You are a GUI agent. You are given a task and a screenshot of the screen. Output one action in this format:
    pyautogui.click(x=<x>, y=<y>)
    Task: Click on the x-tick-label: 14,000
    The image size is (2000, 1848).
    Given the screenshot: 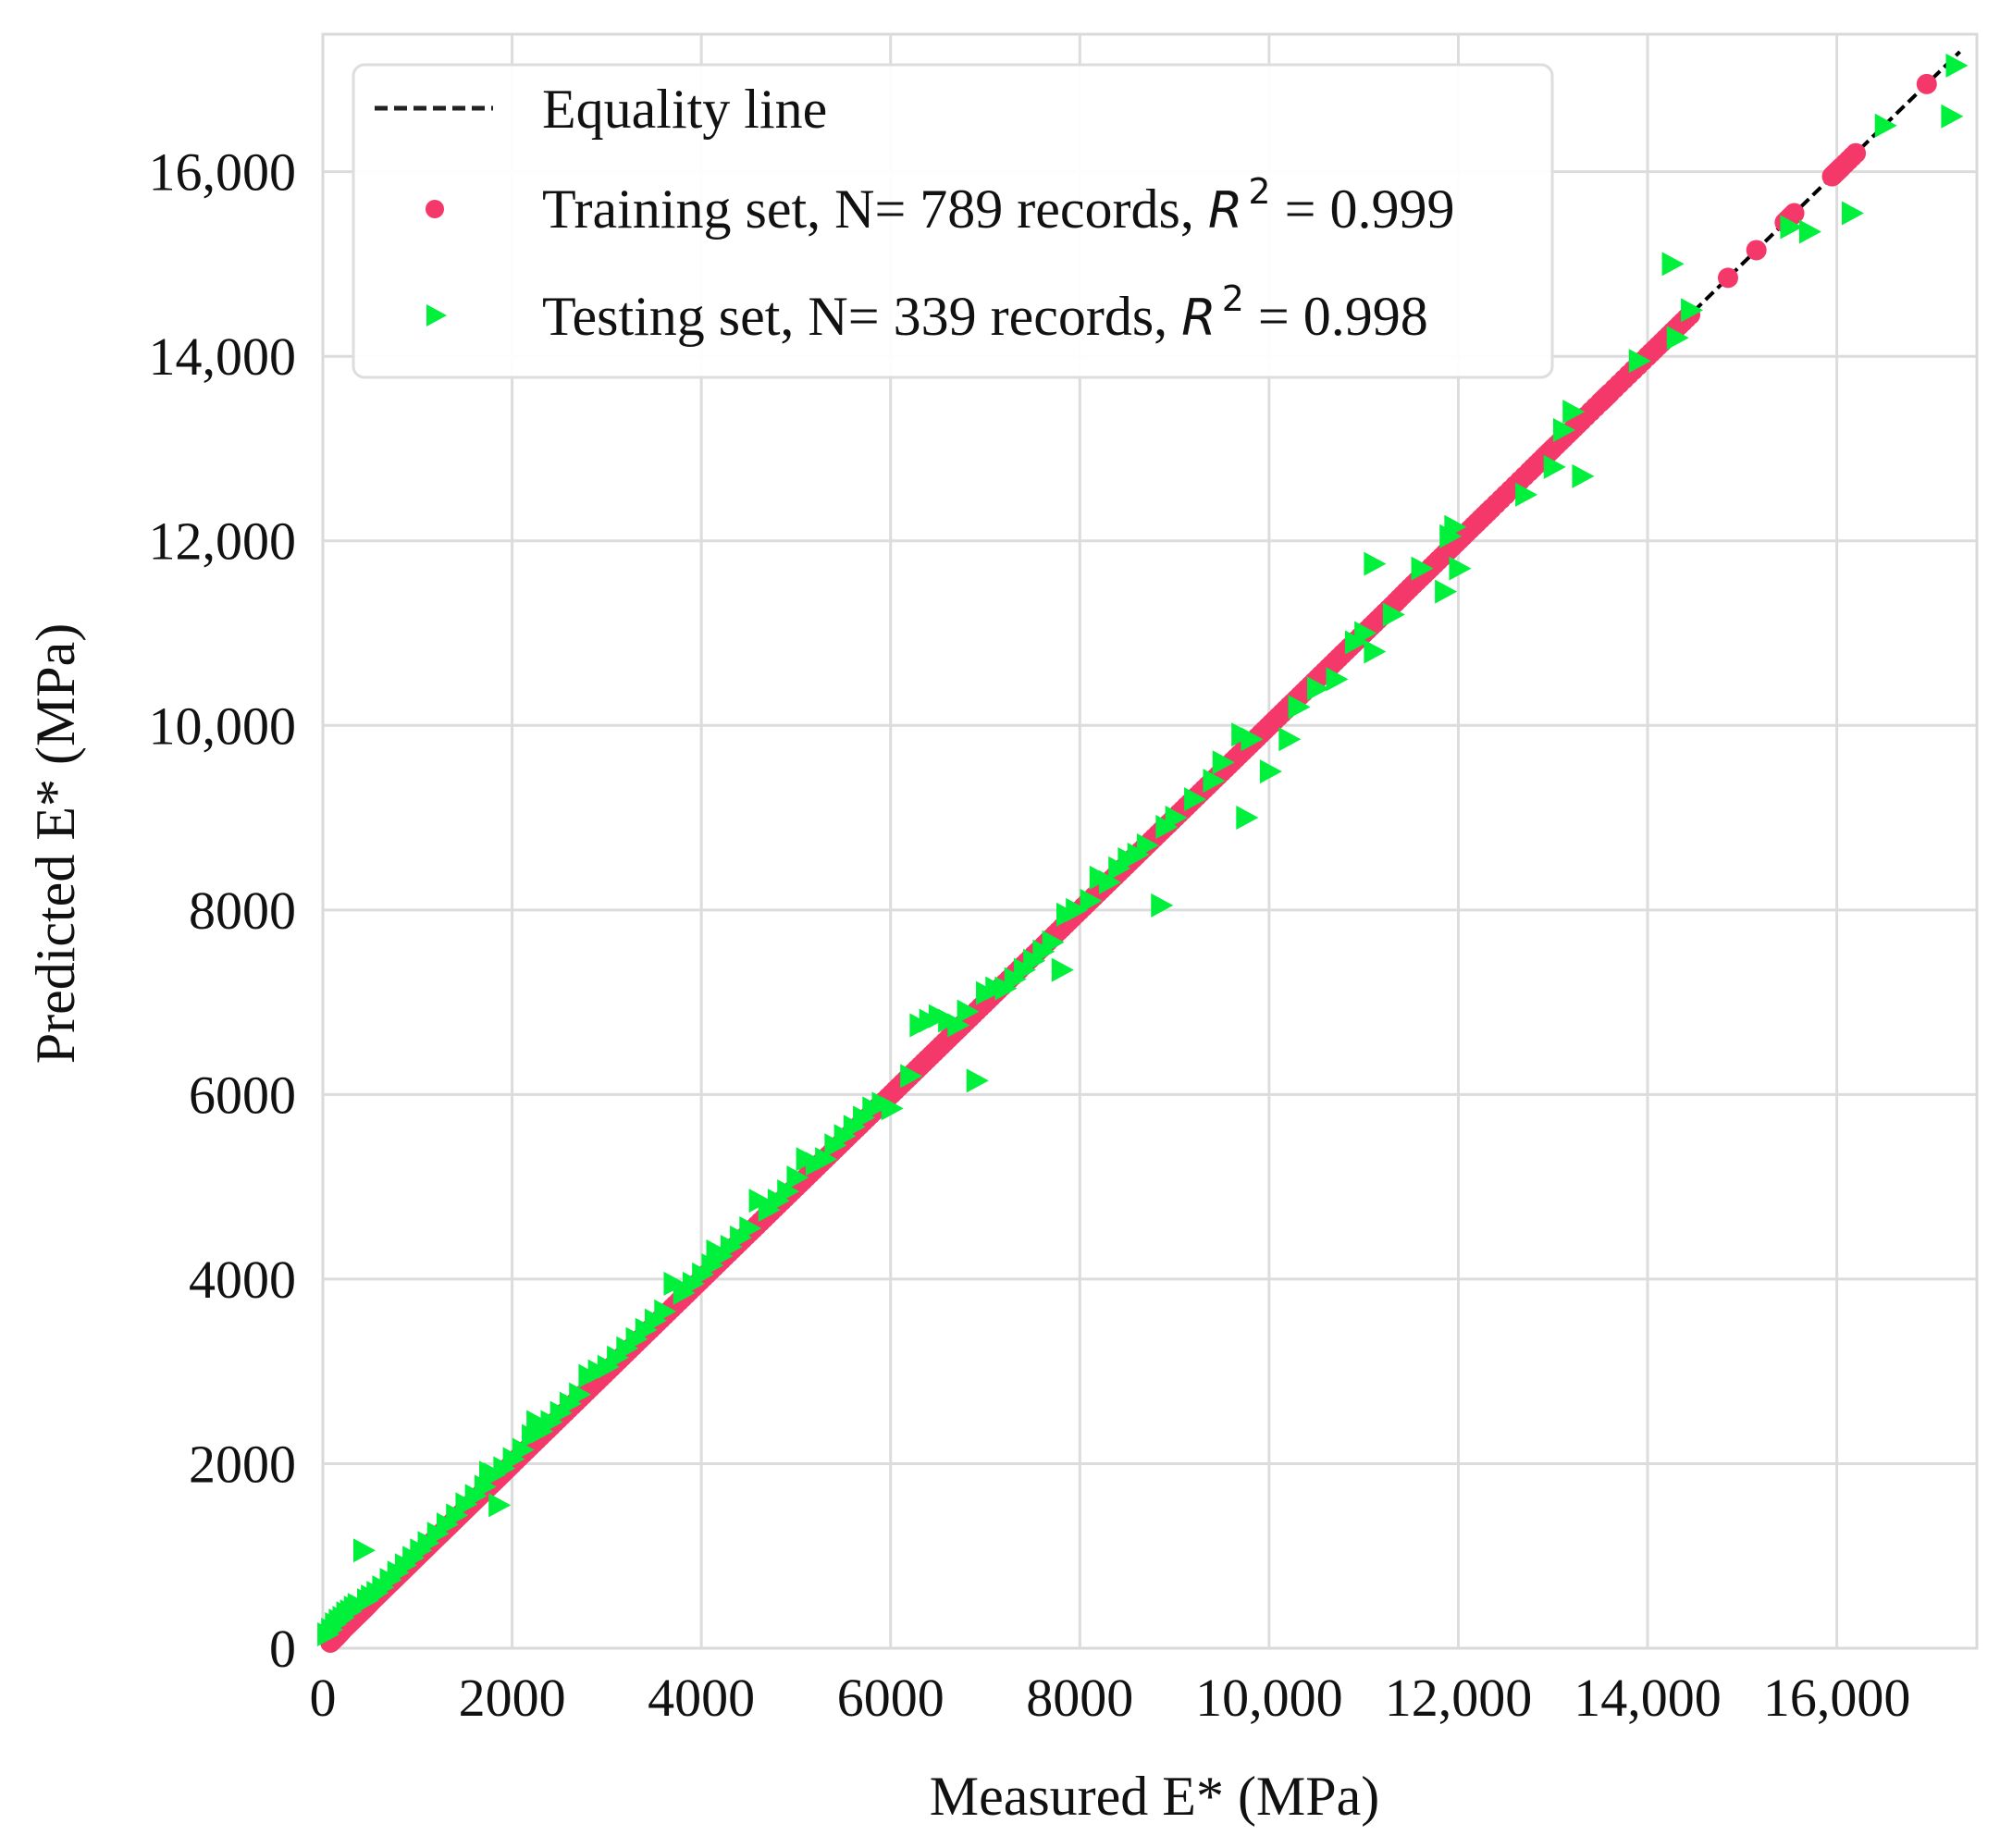 What is the action you would take?
    pyautogui.click(x=1648, y=1698)
    